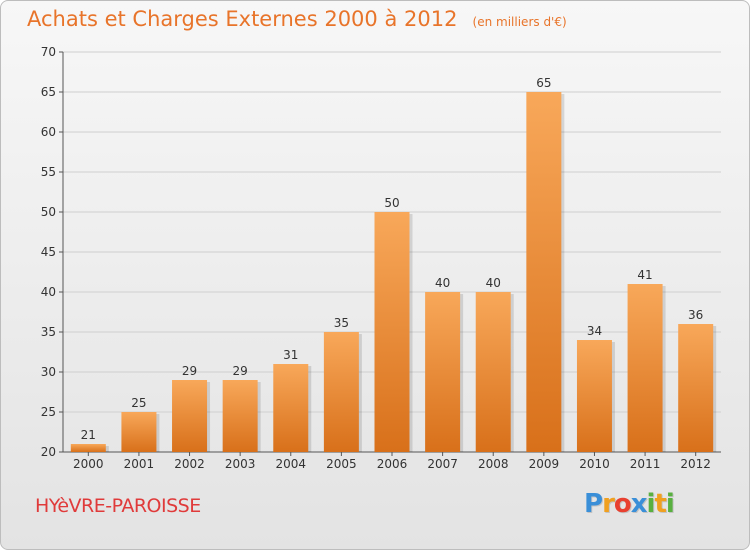 The width and height of the screenshot is (750, 550). I want to click on logo-letter: P, so click(593, 504).